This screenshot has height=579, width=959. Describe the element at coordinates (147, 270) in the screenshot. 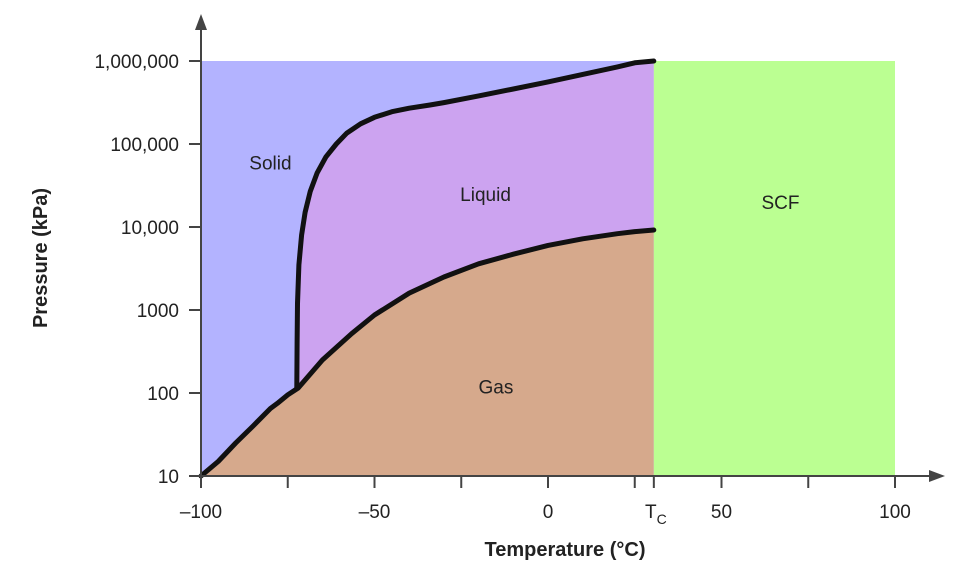

I see `y-ticks: 10 100 1000 10,000 100,000 1,000,000` at that location.